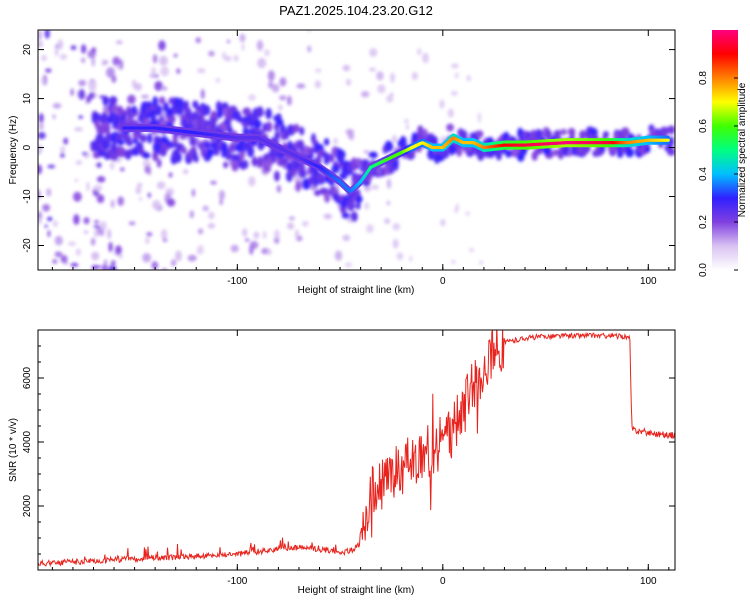 Image resolution: width=750 pixels, height=600 pixels. Describe the element at coordinates (725, 150) in the screenshot. I see `colorbar-bar` at that location.